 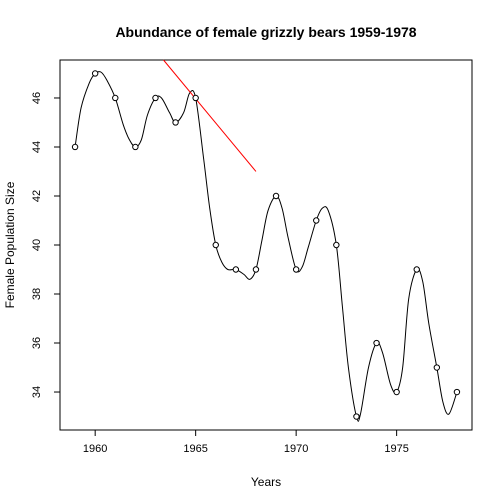 I want to click on y-tick-label: 38, so click(x=37, y=294).